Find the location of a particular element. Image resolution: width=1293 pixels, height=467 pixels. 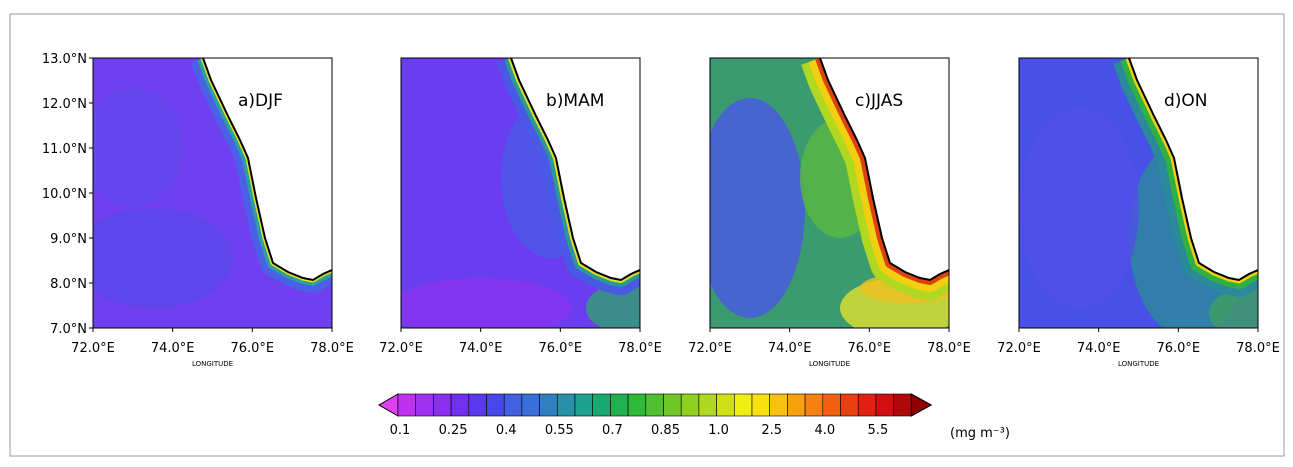

map-panel: d)ON 72.0°E 74.0°E 76.0°E 78.0°E LONGITUDE is located at coordinates (1138, 212).